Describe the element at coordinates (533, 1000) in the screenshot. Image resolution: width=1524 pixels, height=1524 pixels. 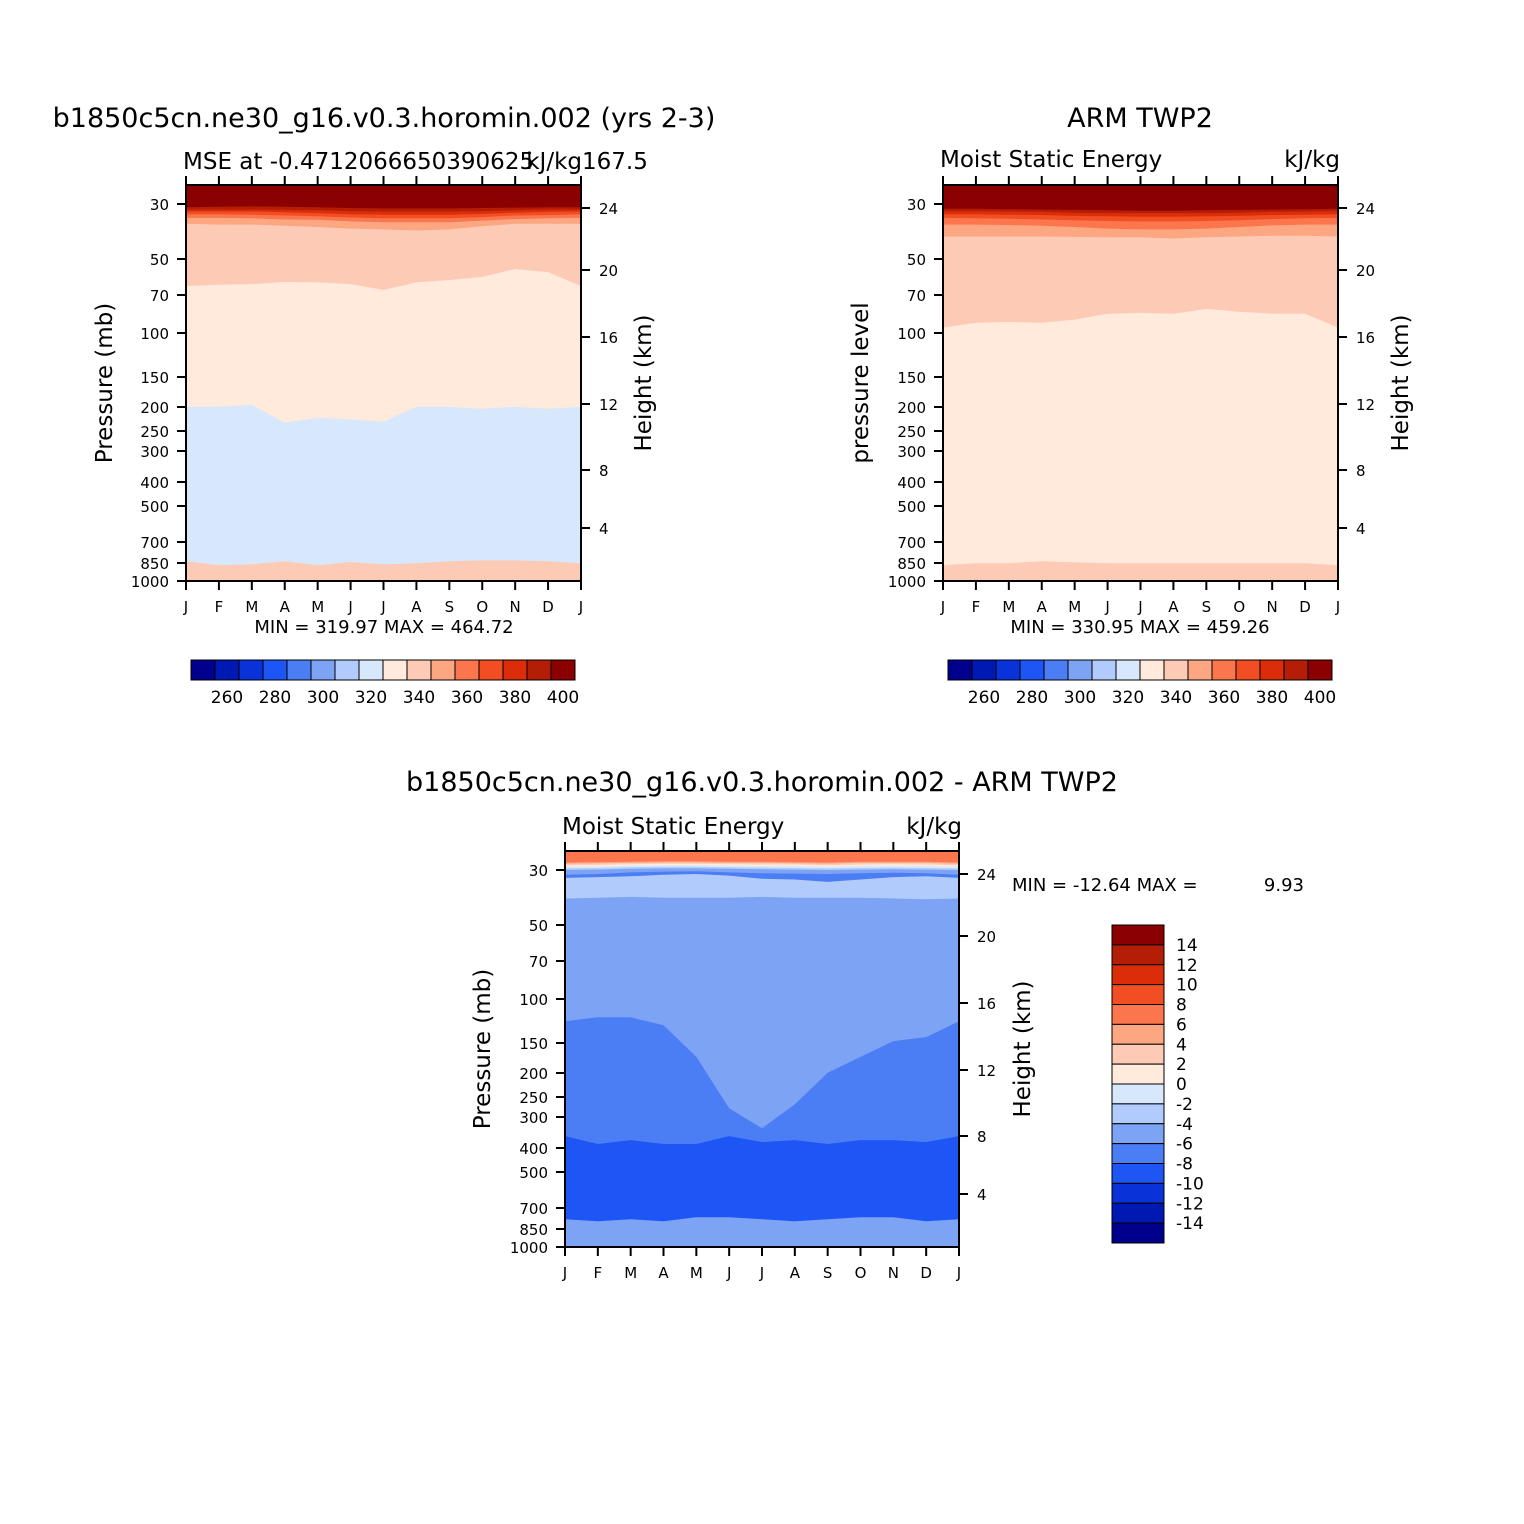
I see `y-tick-label: 100` at that location.